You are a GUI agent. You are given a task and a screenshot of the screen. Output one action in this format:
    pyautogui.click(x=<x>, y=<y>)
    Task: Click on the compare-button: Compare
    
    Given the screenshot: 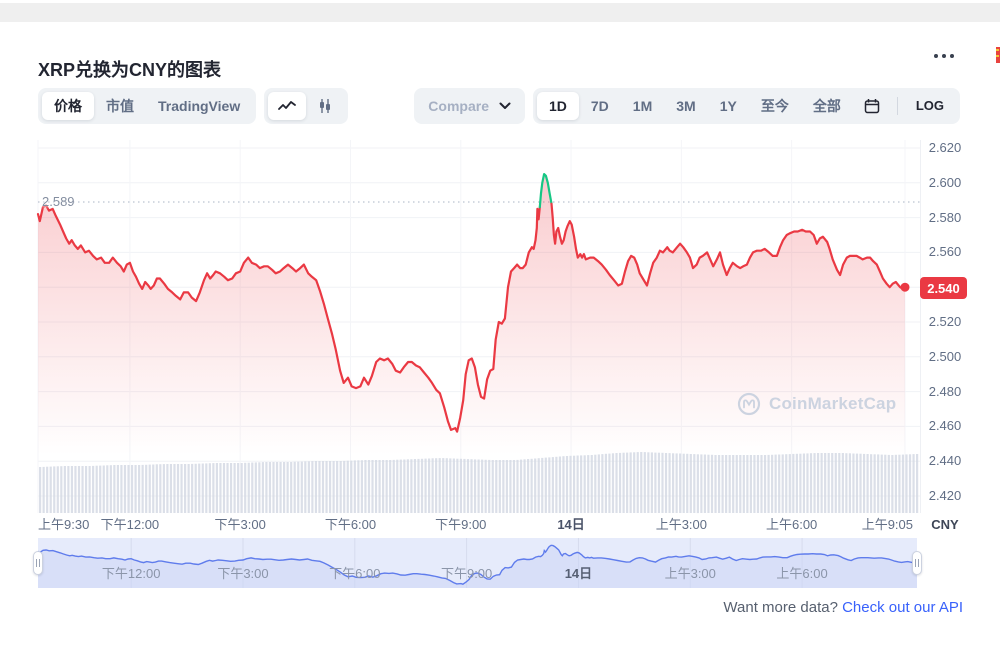 What is the action you would take?
    pyautogui.click(x=469, y=106)
    